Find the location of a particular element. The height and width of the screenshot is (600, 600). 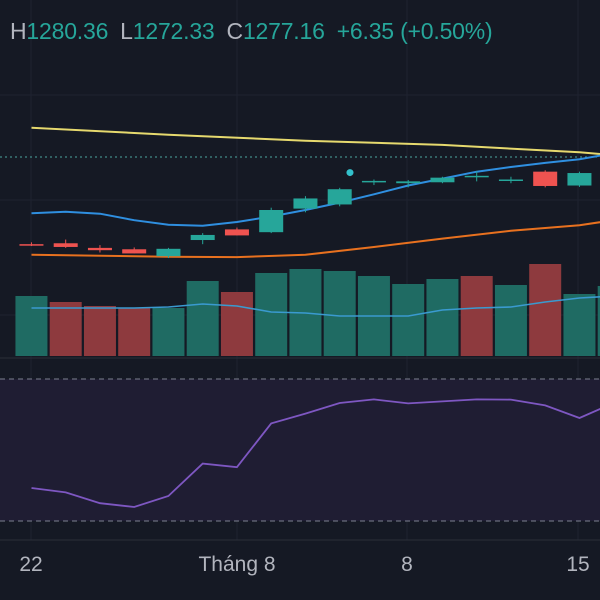

ohlc-legend: H1280.36 L1272.33 C1277.16 +6.35 (+0.50%) is located at coordinates (251, 31).